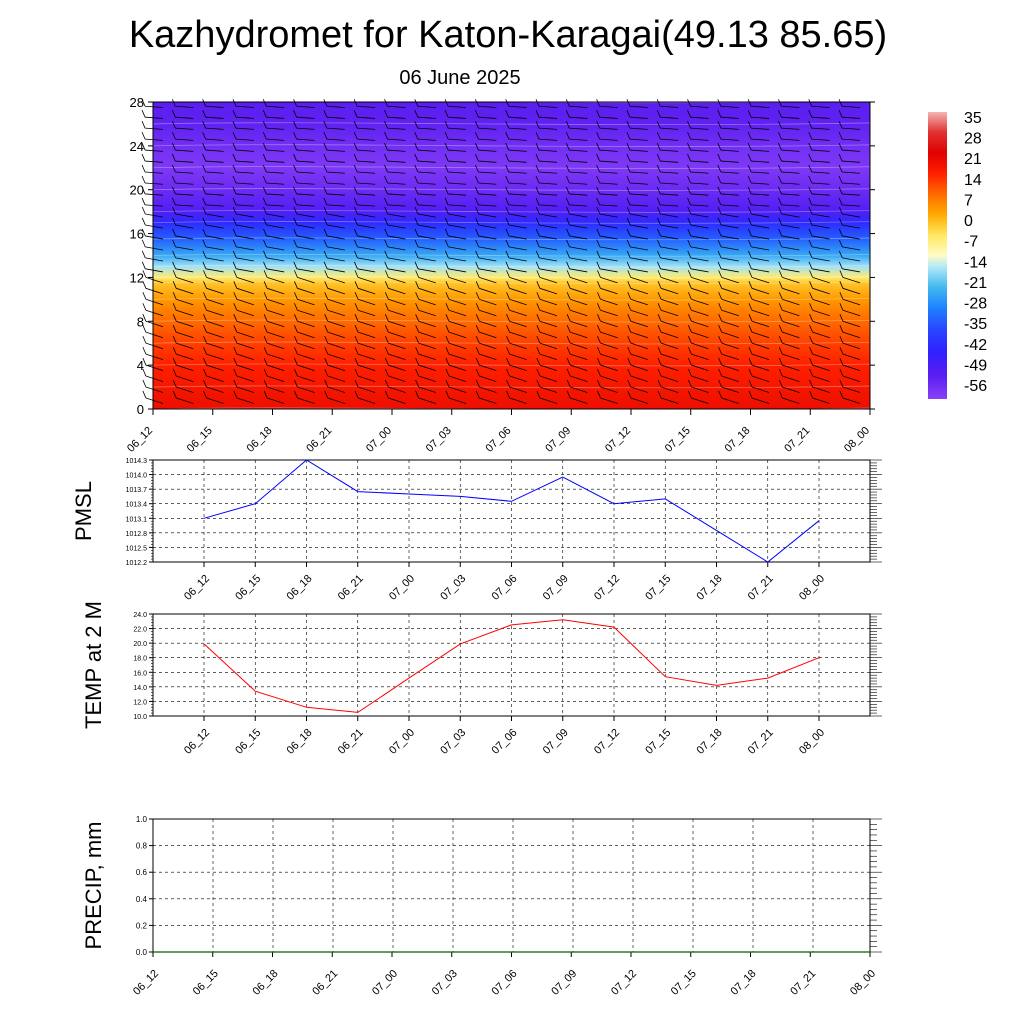  What do you see at coordinates (971, 242) in the screenshot?
I see `colorbar-label: -7` at bounding box center [971, 242].